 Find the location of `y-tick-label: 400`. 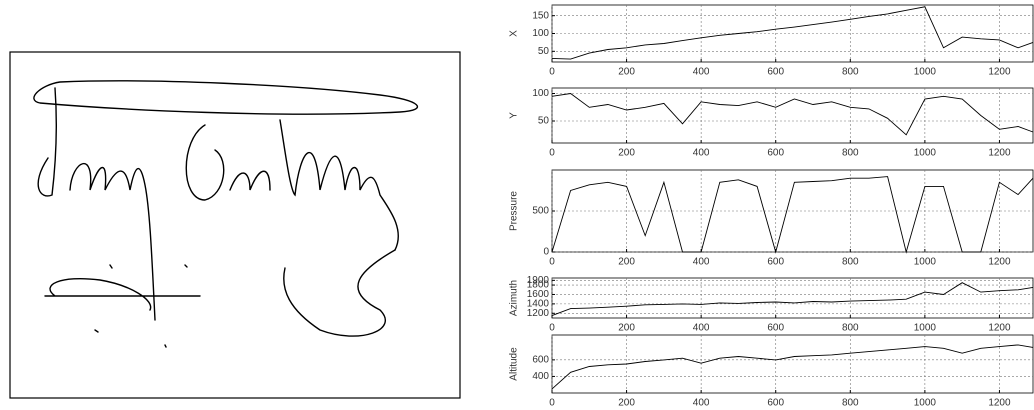

y-tick-label: 400 is located at coordinates (540, 376).